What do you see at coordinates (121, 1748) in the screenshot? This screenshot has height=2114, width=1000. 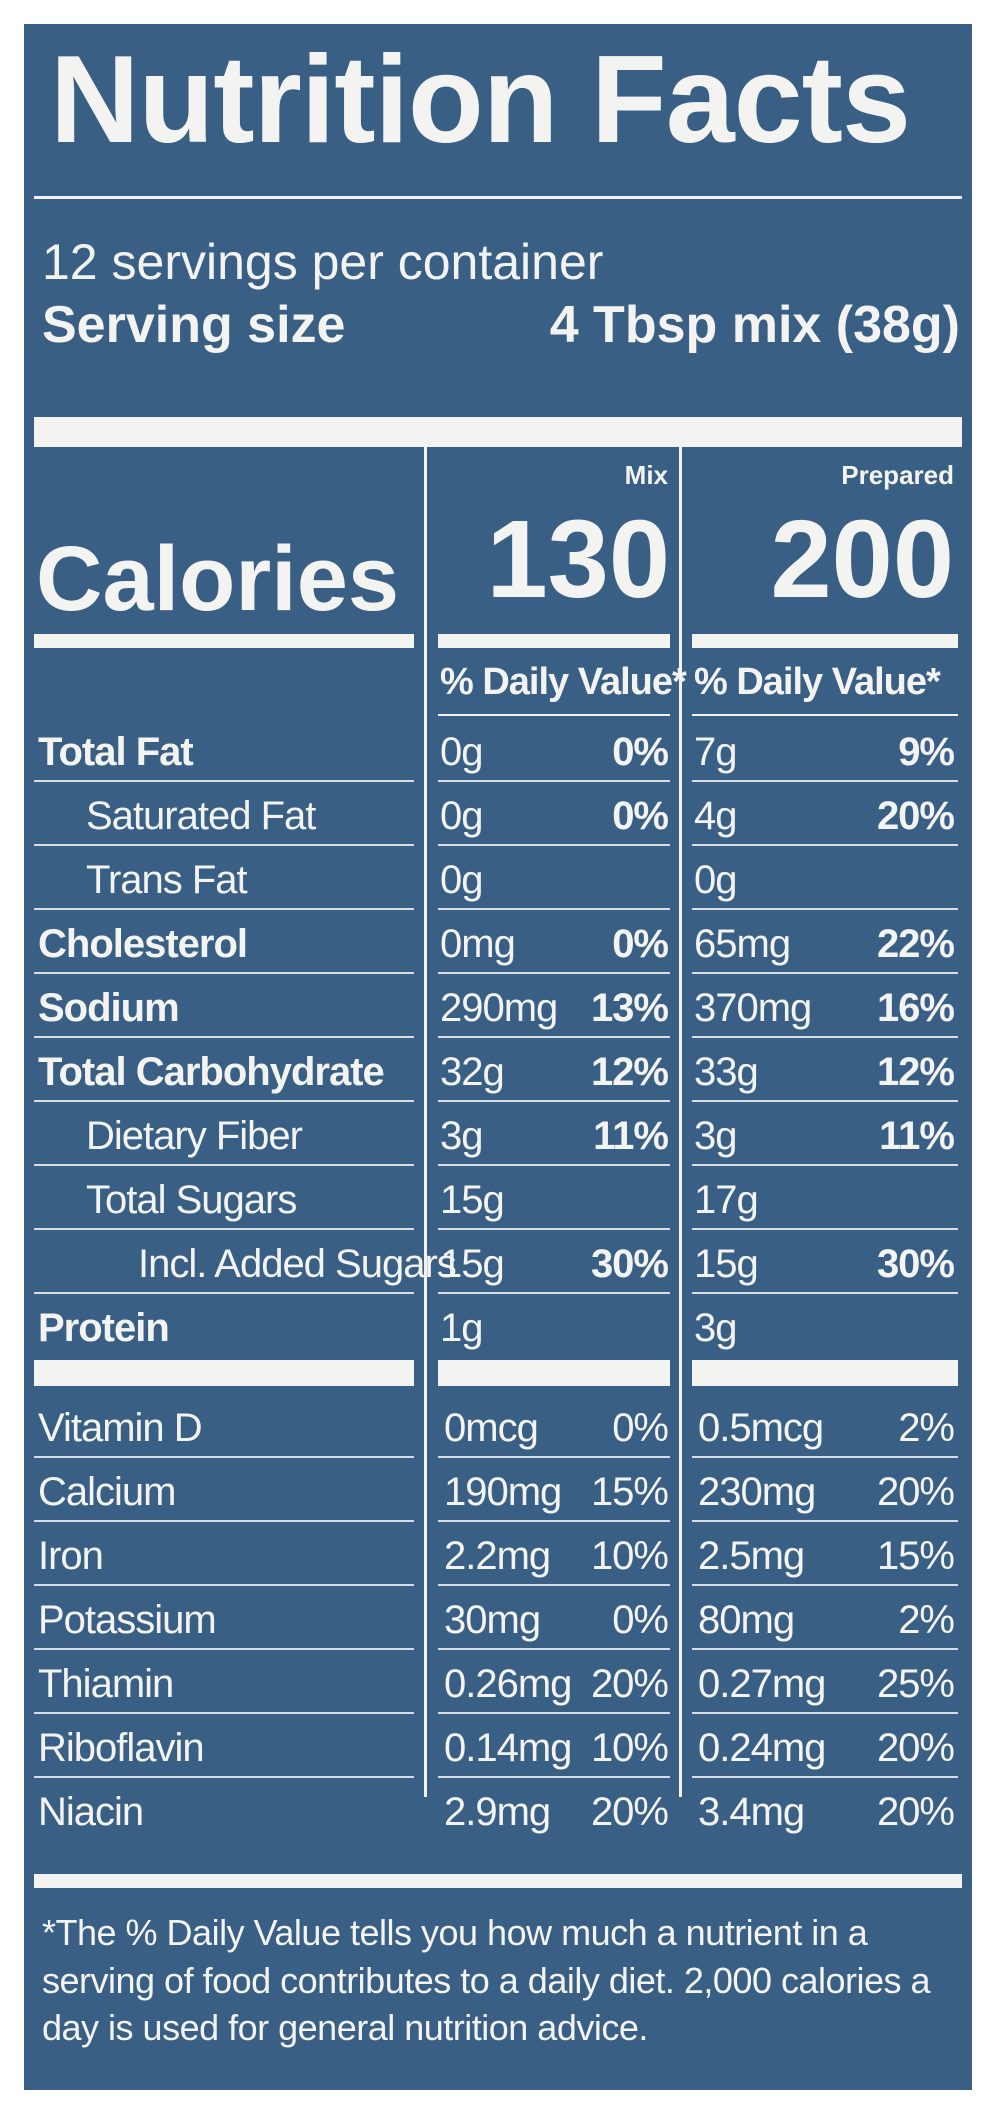 I see `nutrient-name: Riboflavin` at bounding box center [121, 1748].